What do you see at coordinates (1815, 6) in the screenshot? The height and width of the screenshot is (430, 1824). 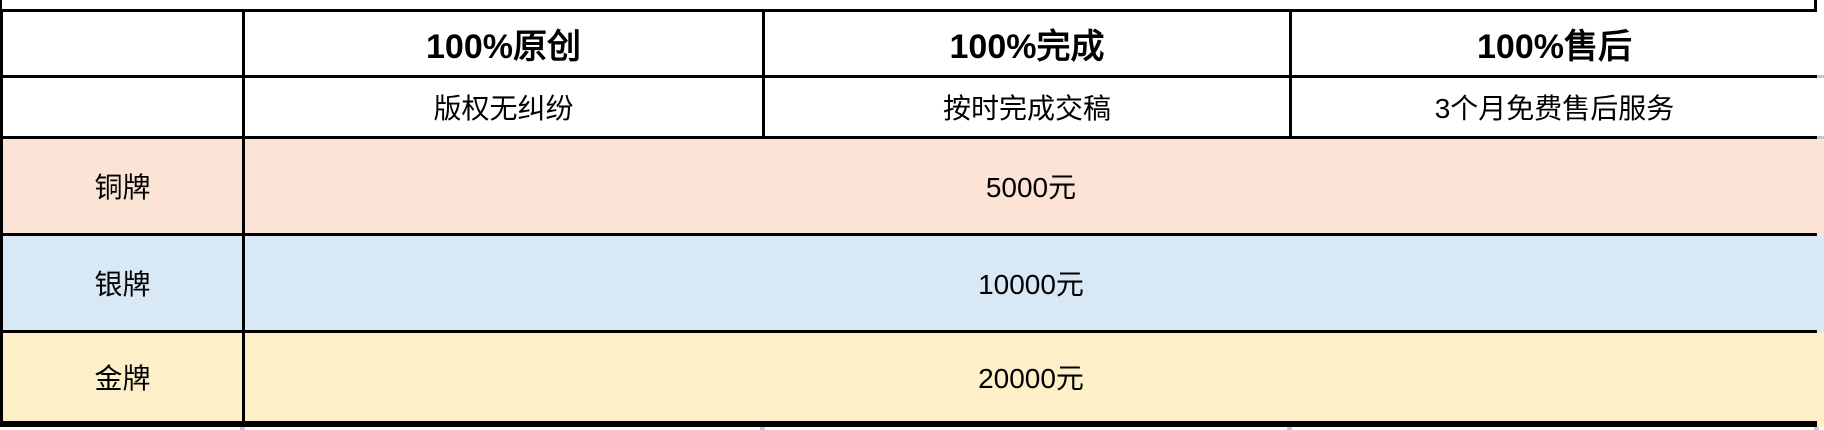 I see `right-border-top-stub` at bounding box center [1815, 6].